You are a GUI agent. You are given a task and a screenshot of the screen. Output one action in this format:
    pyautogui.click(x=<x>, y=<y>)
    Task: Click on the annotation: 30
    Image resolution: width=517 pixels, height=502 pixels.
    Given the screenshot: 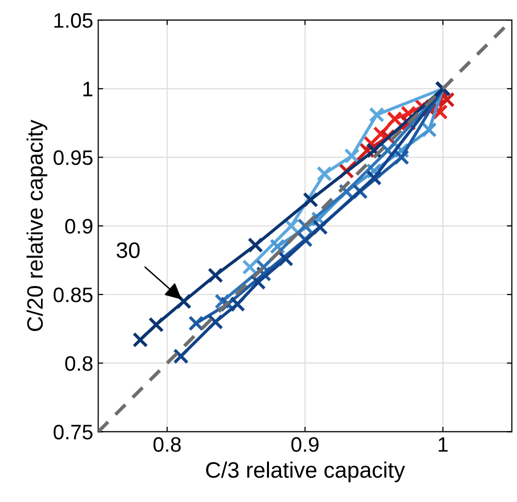 What is the action you would take?
    pyautogui.click(x=128, y=250)
    